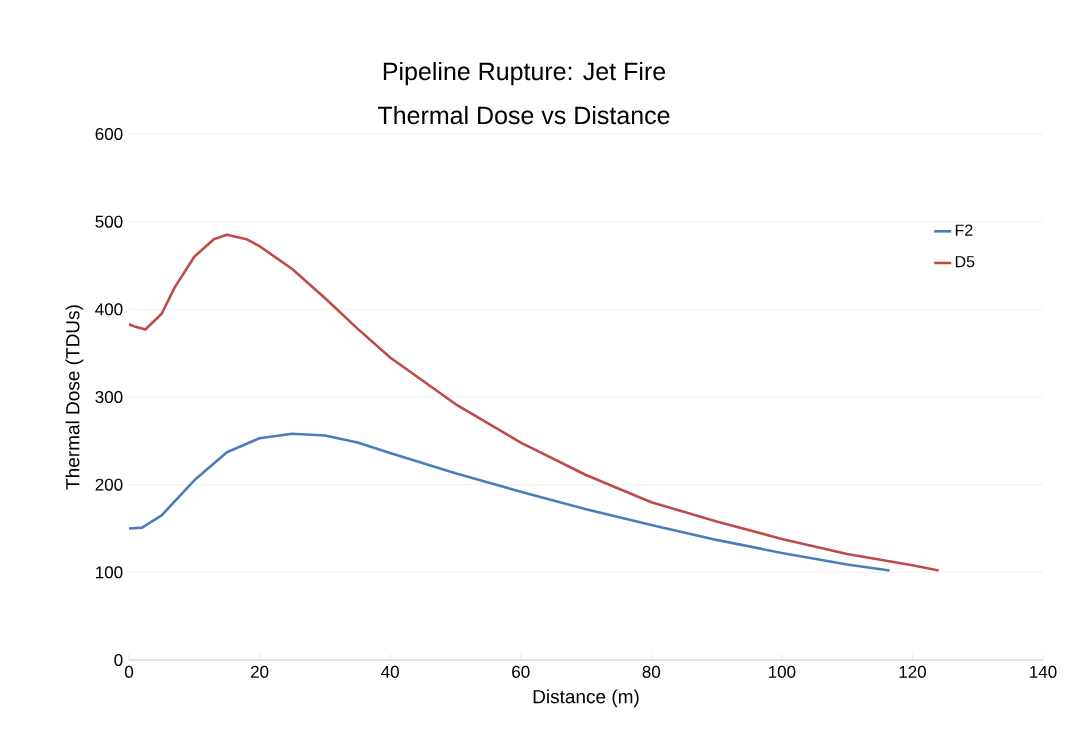 The height and width of the screenshot is (756, 1075). I want to click on x-axis-title: Distance (m), so click(586, 698).